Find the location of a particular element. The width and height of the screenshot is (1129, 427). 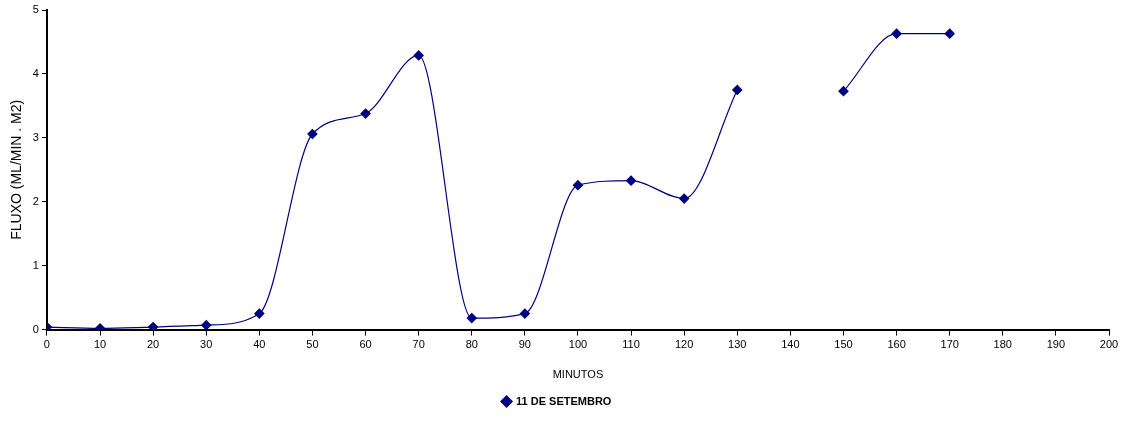

x-tick-label: 150 is located at coordinates (843, 344).